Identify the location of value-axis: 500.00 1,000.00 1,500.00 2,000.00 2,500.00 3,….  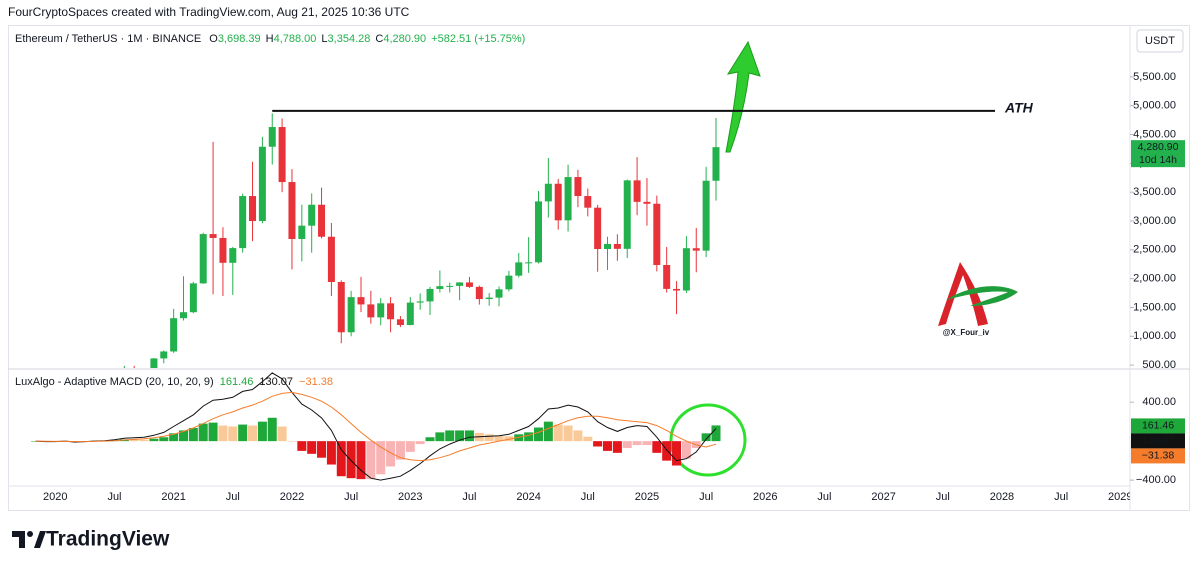
(1157, 278).